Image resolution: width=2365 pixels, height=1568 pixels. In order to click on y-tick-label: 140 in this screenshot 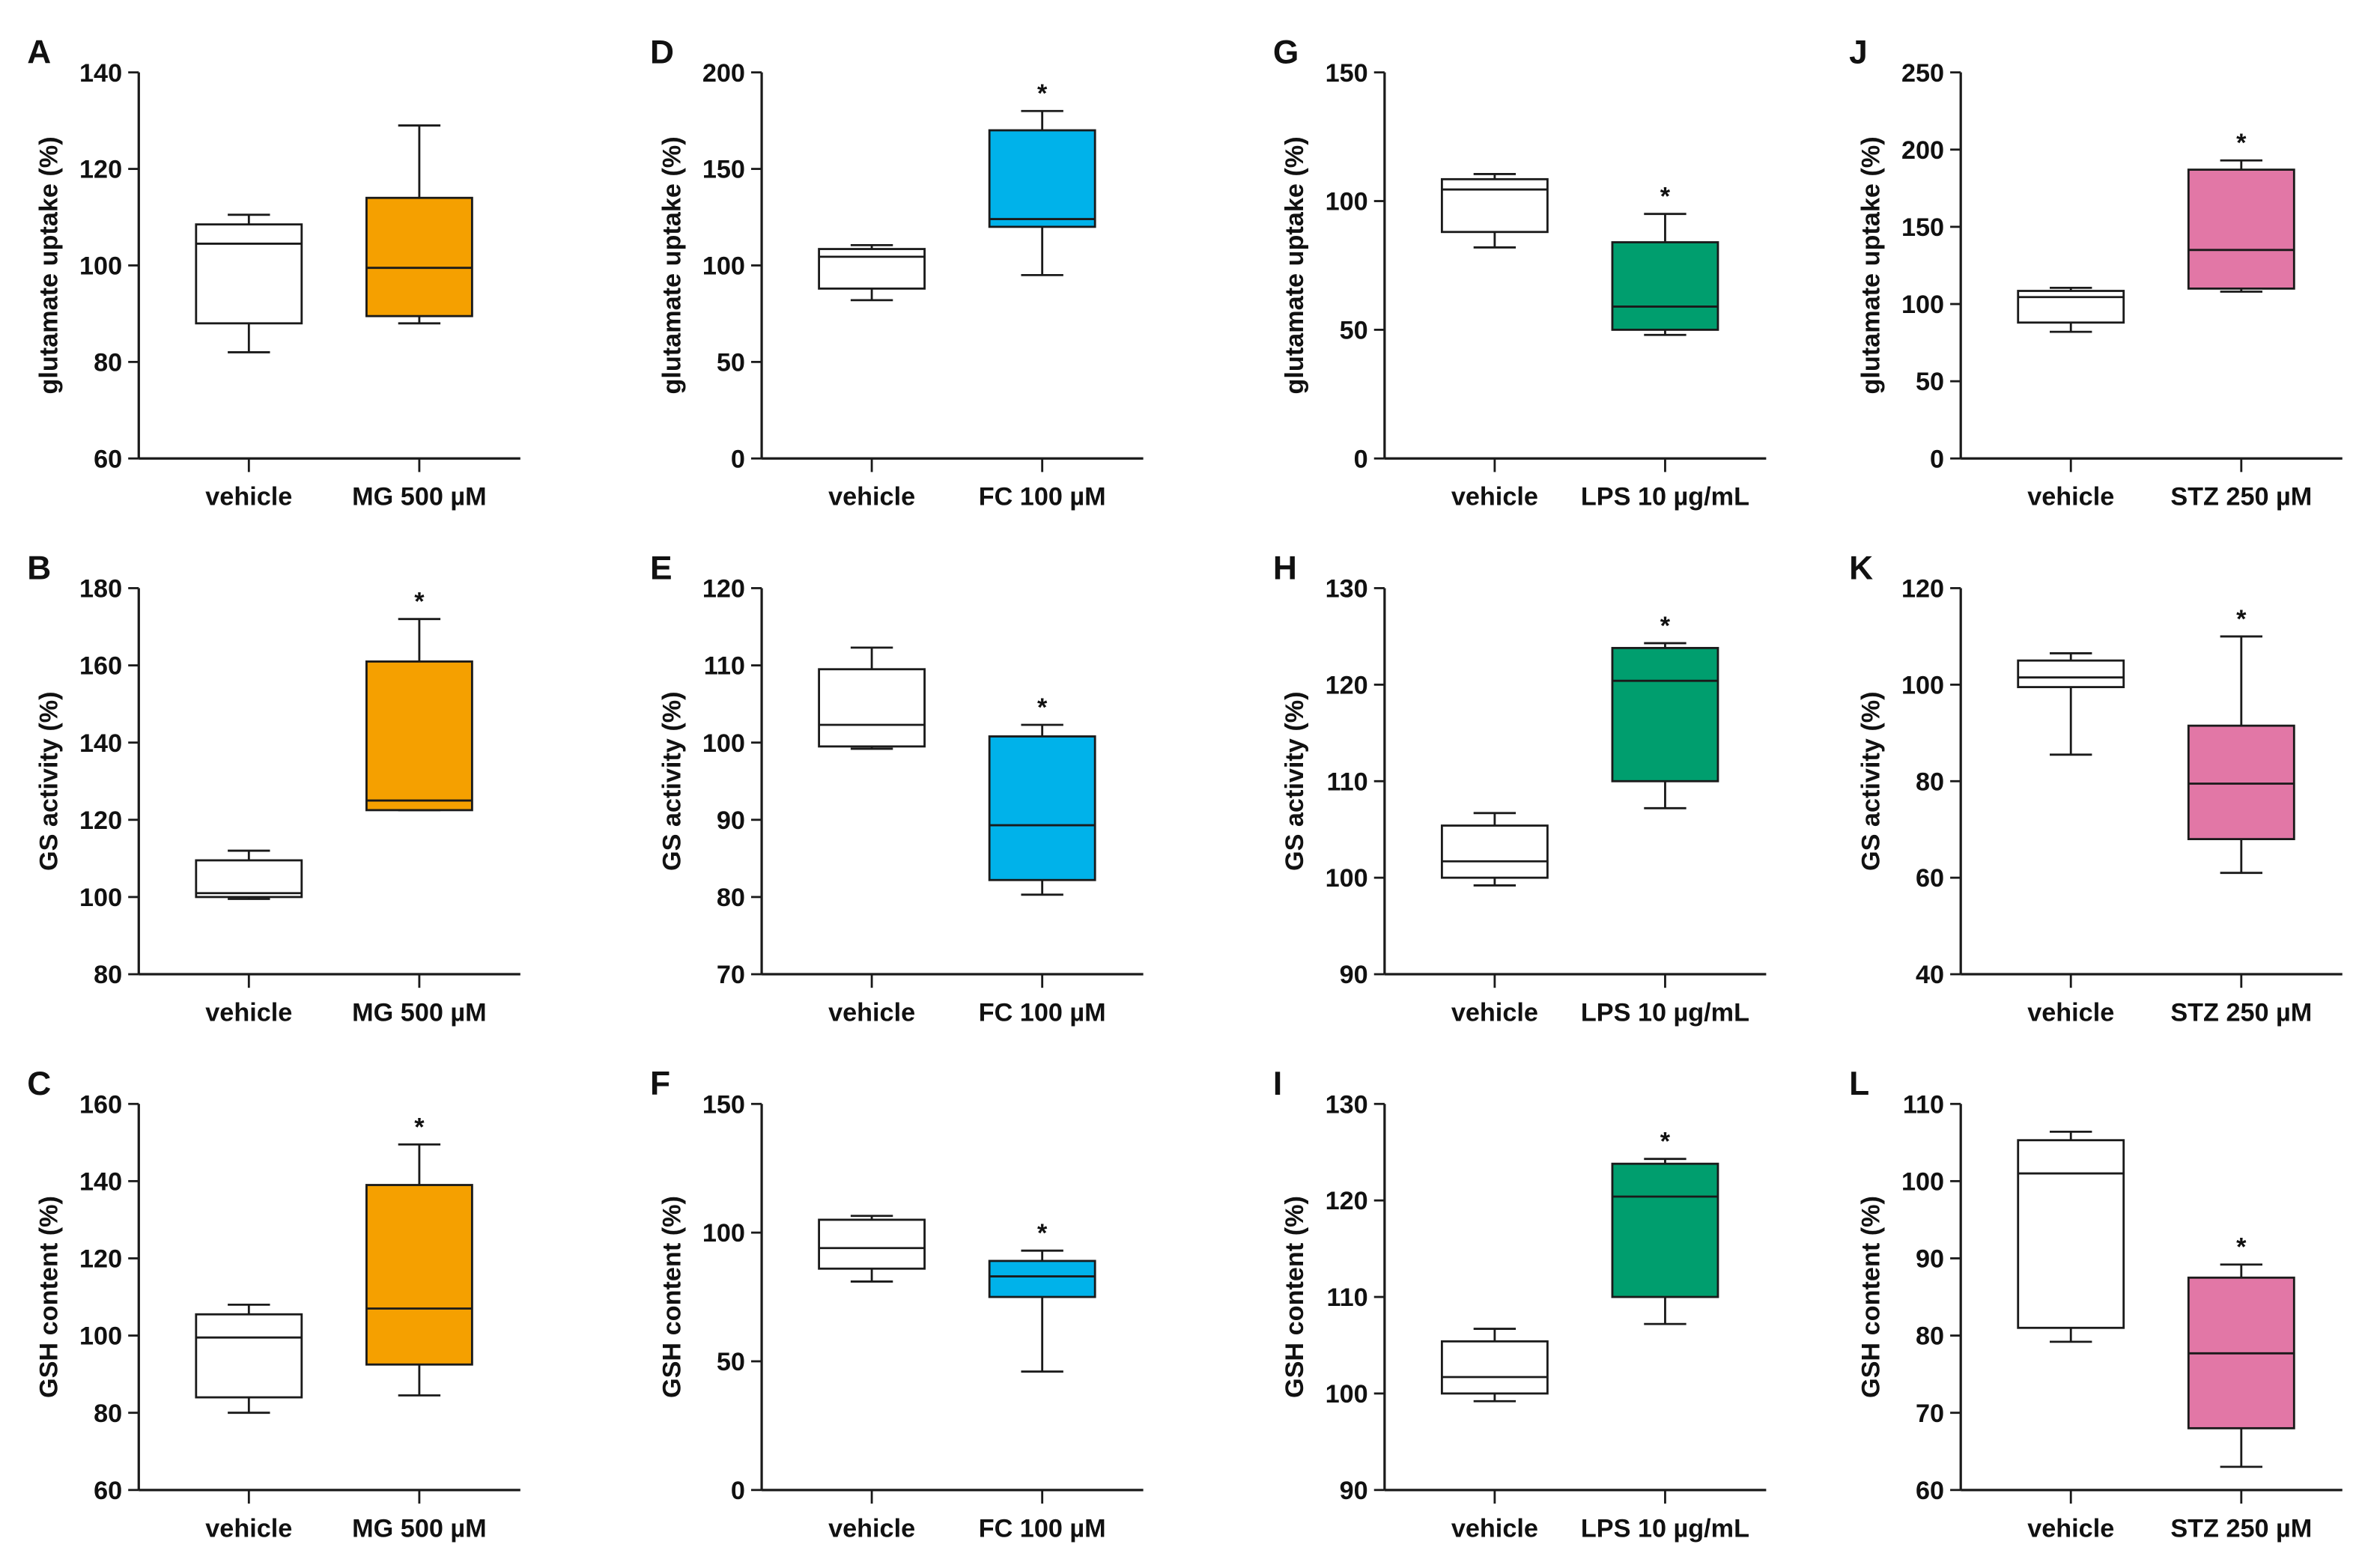, I will do `click(100, 743)`.